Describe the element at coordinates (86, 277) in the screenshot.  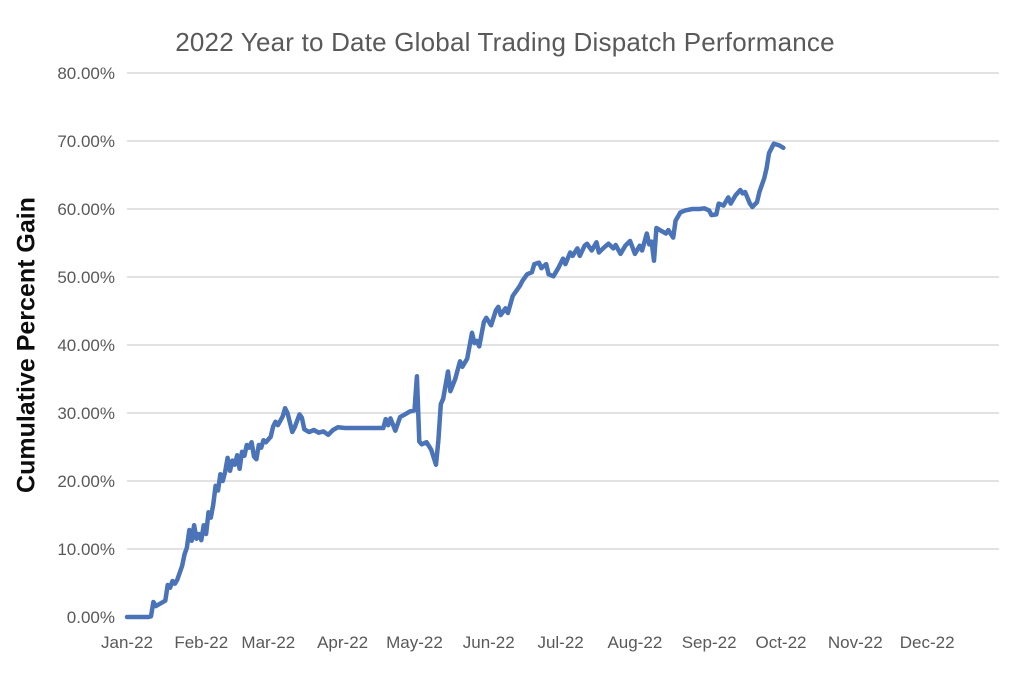
I see `y-tick-label: 50.00%` at that location.